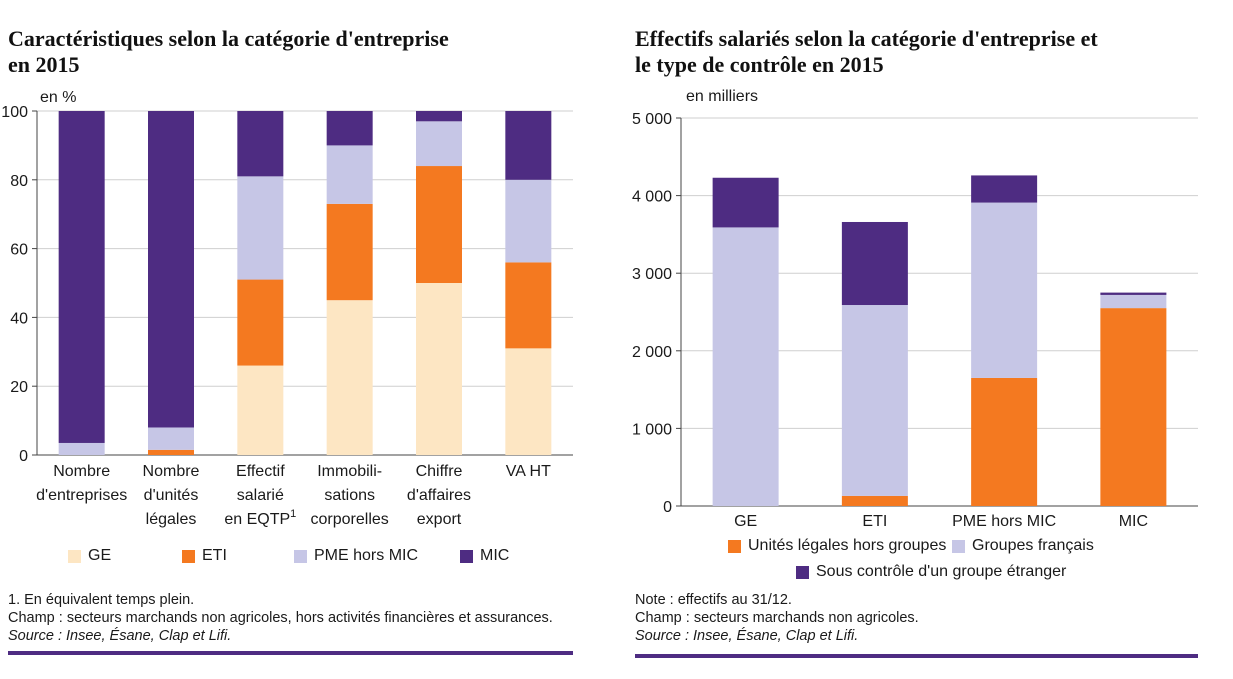 This screenshot has height=679, width=1233. What do you see at coordinates (745, 521) in the screenshot?
I see `right-category-label: GE` at bounding box center [745, 521].